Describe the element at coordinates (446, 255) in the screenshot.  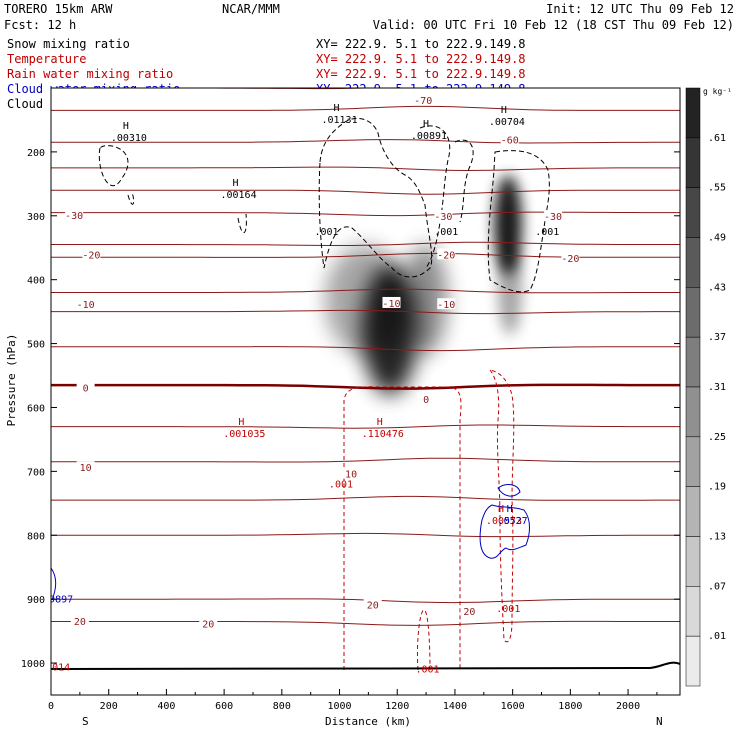
I see `isotherm-label: -20` at that location.